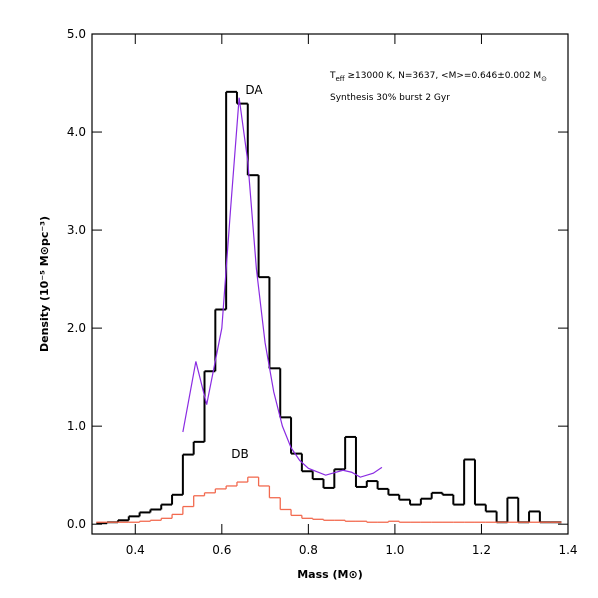 The image size is (598, 598). What do you see at coordinates (76, 524) in the screenshot?
I see `y-tick-label: 0.0` at bounding box center [76, 524].